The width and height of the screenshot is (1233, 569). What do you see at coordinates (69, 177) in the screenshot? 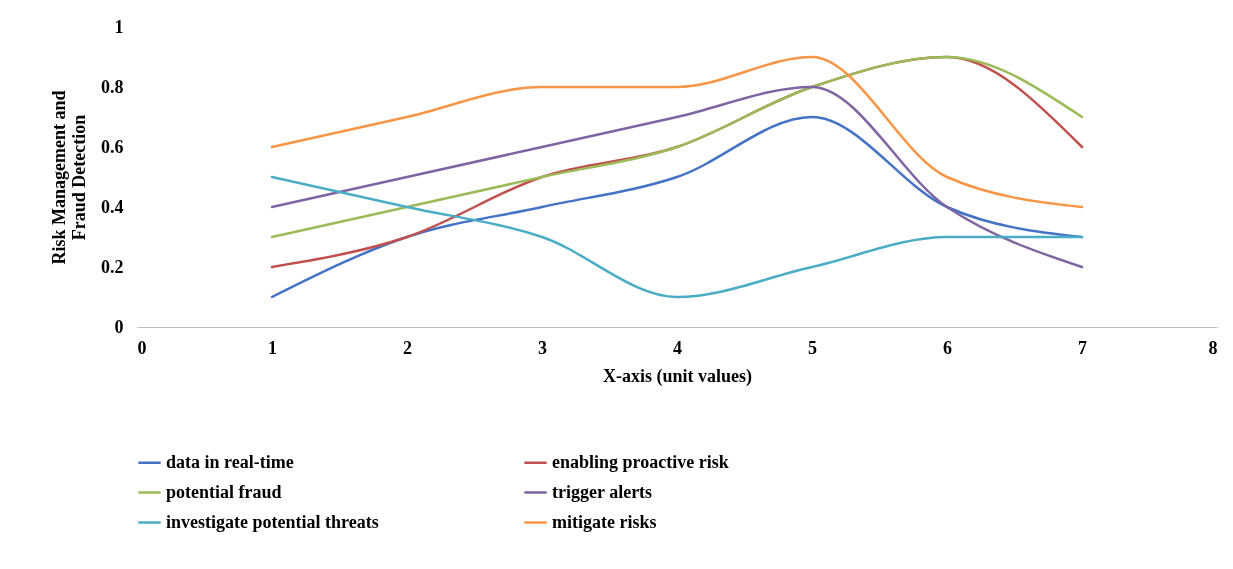
I see `y-axis-title: Risk Management and Fraud Detection` at bounding box center [69, 177].